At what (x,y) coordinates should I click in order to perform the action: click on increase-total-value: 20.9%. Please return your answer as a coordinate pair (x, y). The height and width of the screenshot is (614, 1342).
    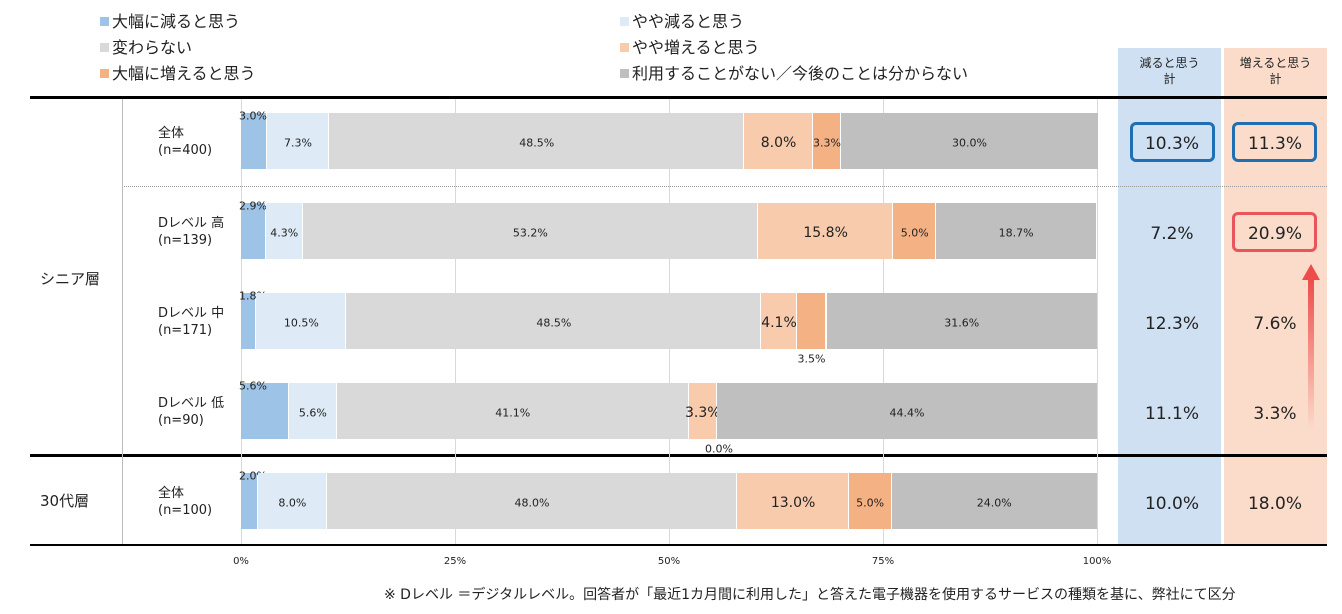
    Looking at the image, I should click on (1275, 234).